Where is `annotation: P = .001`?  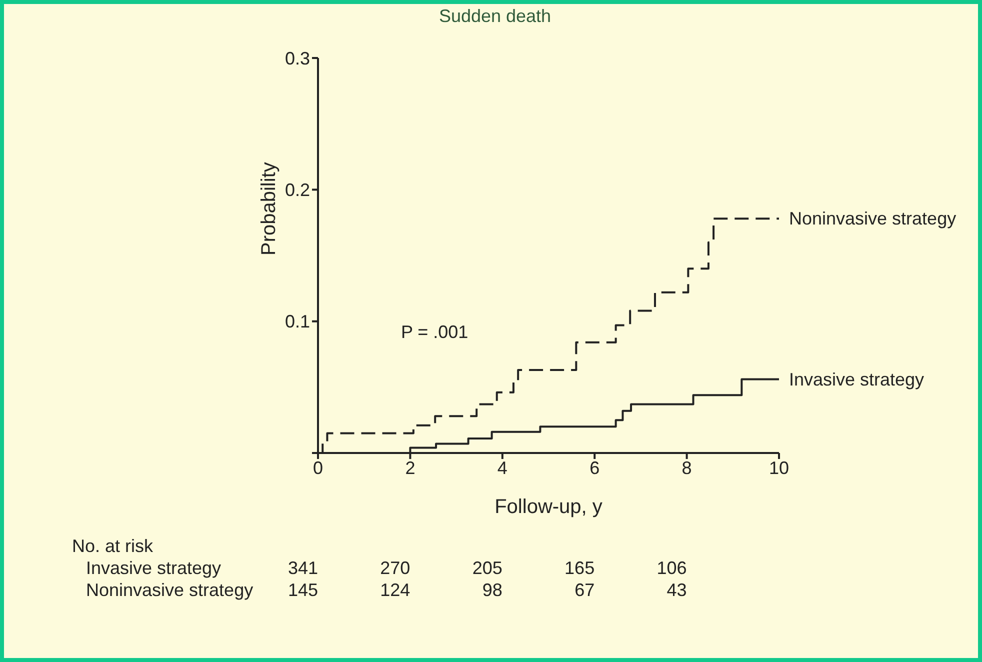 annotation: P = .001 is located at coordinates (434, 332).